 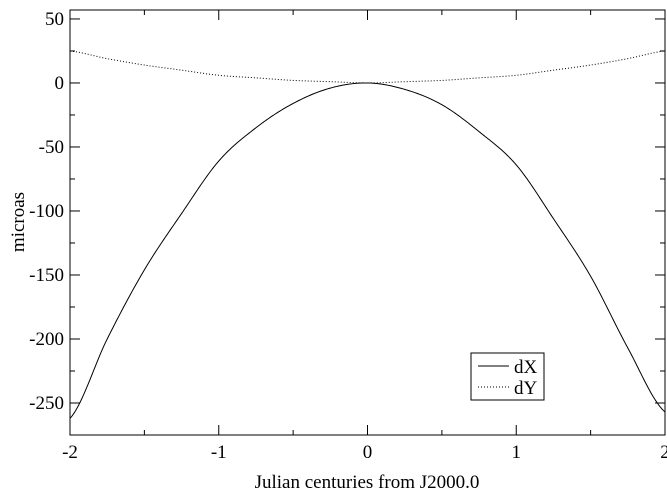 I want to click on y-tick-label: -100, so click(x=46, y=211).